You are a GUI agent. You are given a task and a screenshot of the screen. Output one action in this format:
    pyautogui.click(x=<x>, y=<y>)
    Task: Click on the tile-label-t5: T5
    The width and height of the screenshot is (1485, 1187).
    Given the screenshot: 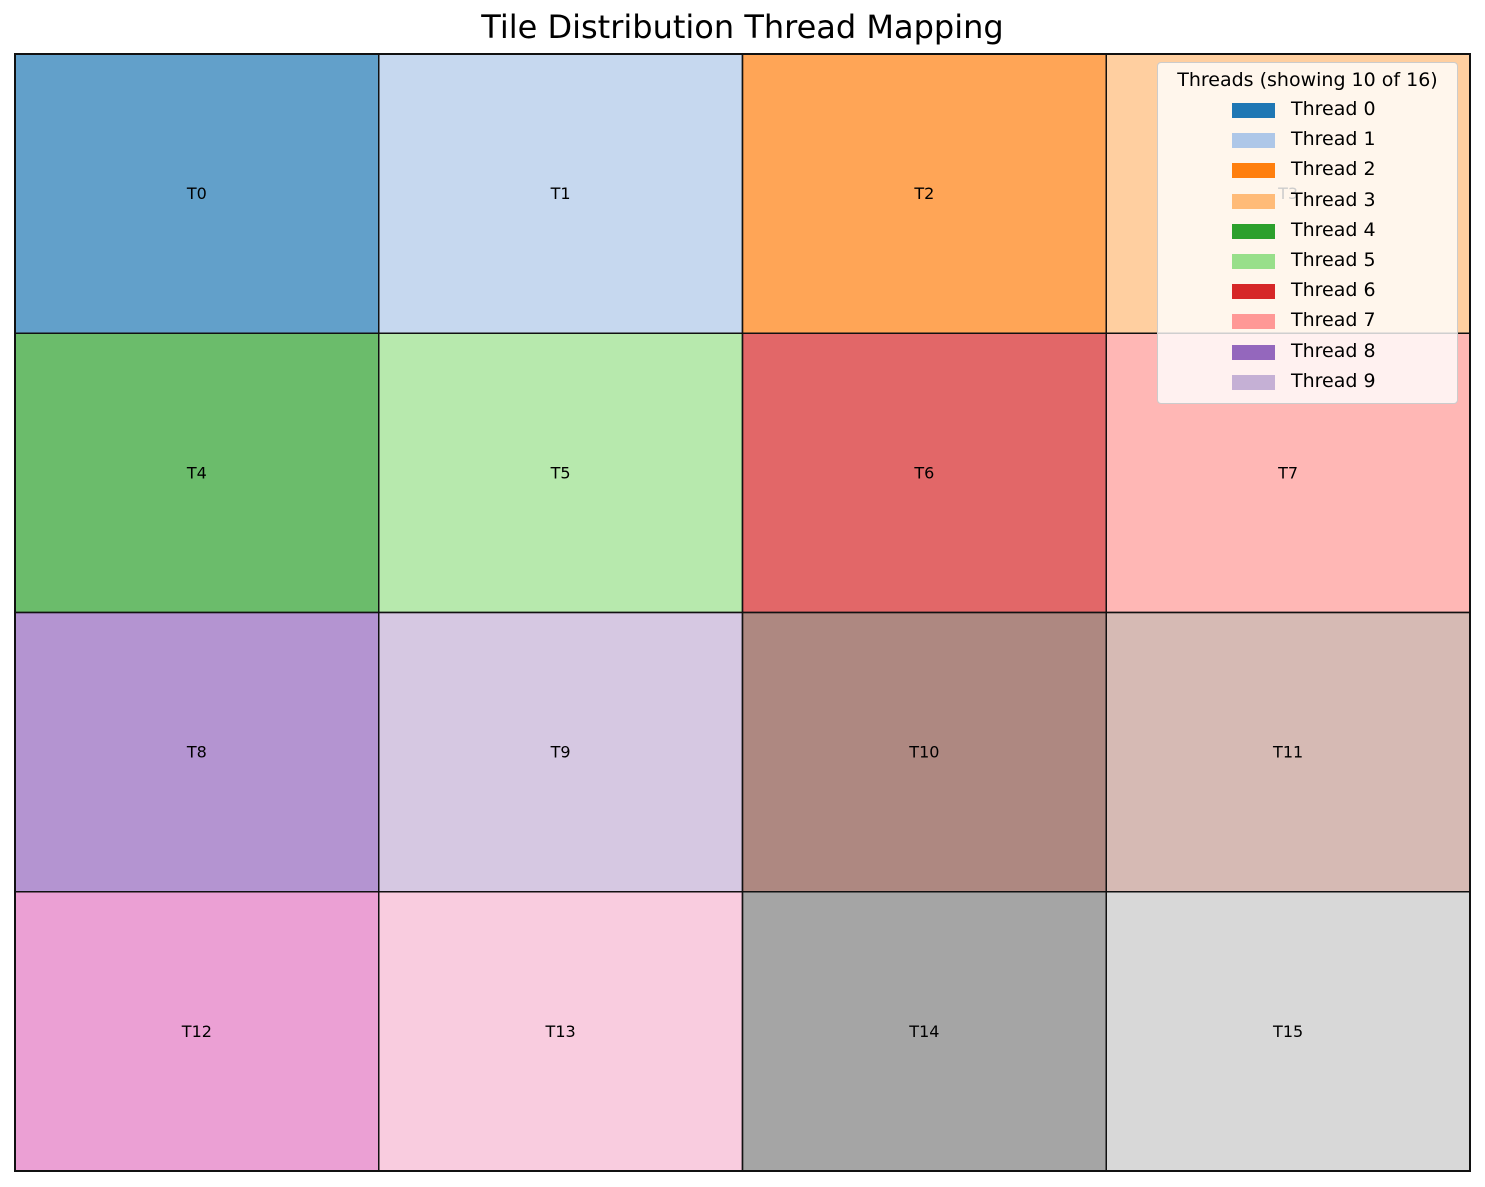 What is the action you would take?
    pyautogui.click(x=560, y=472)
    